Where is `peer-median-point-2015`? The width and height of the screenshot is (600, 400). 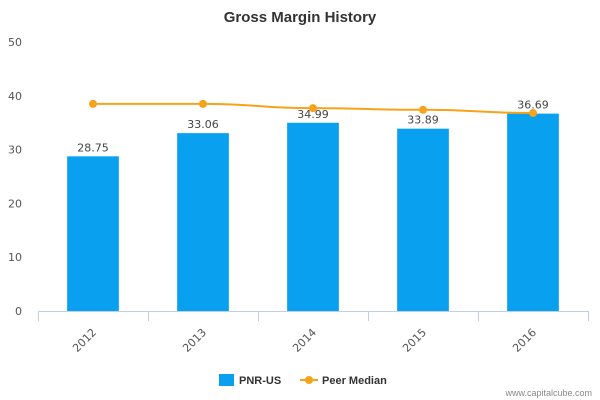
peer-median-point-2015 is located at coordinates (423, 109).